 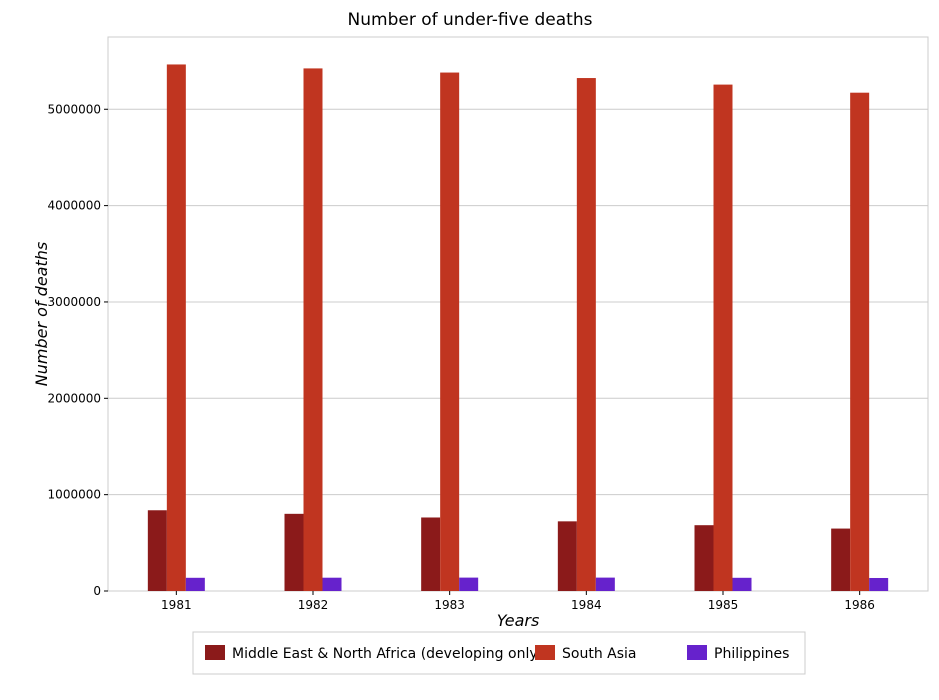 What do you see at coordinates (176, 605) in the screenshot?
I see `x-tick-label: 1981` at bounding box center [176, 605].